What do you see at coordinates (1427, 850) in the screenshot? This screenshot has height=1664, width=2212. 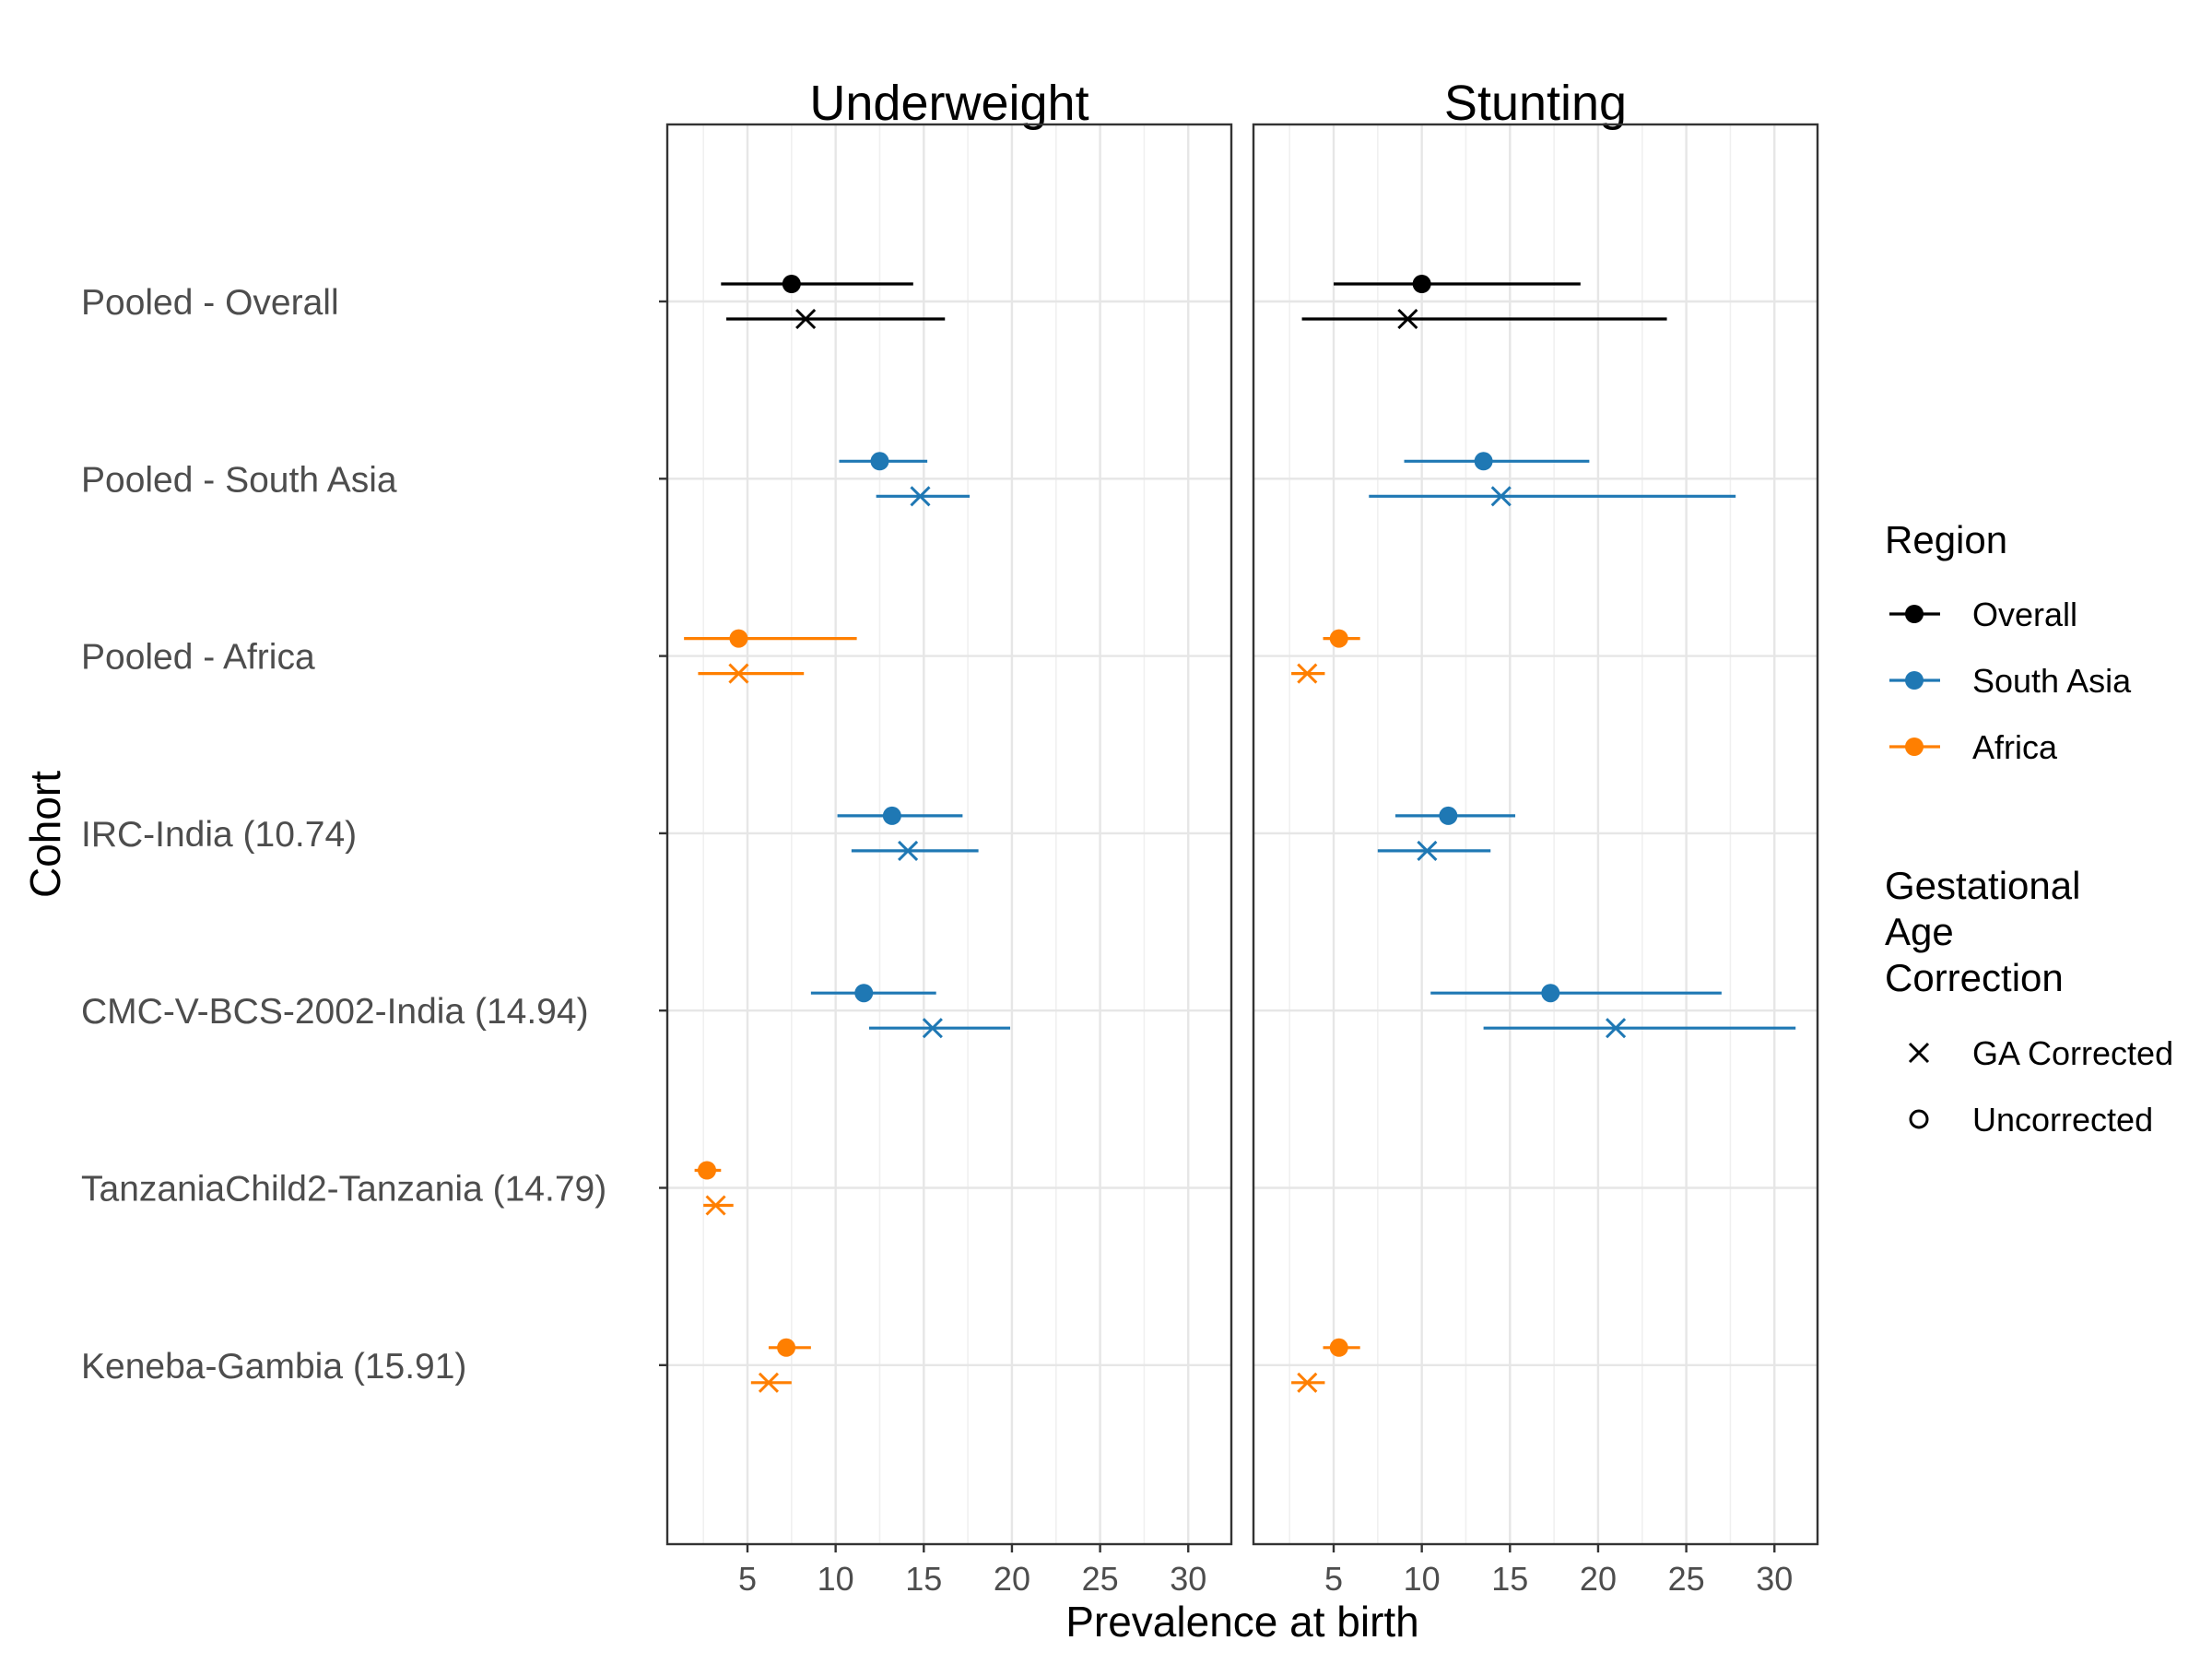 I see `mark-stunting-irc-india-10-74-ga-corrected-point` at bounding box center [1427, 850].